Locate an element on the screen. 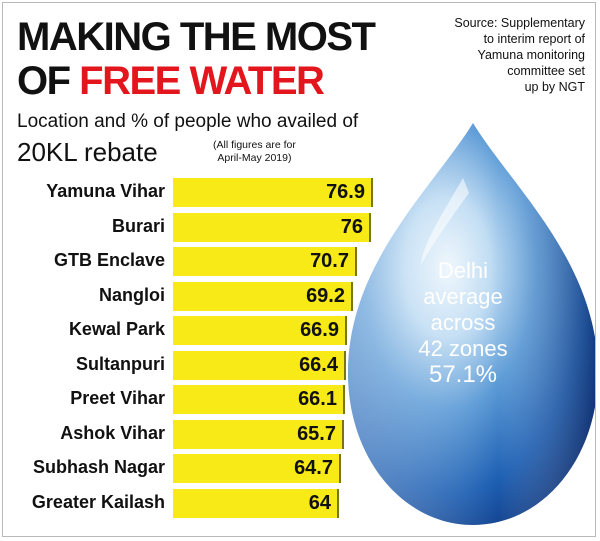 Image resolution: width=600 pixels, height=541 pixels. bar-value-label: 66.4 is located at coordinates (318, 364).